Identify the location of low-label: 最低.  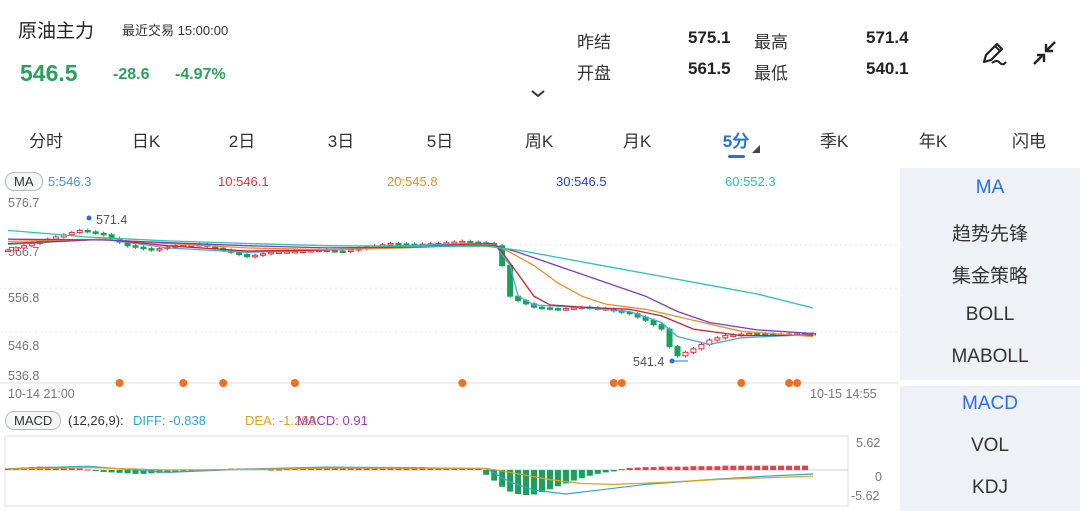
(771, 73).